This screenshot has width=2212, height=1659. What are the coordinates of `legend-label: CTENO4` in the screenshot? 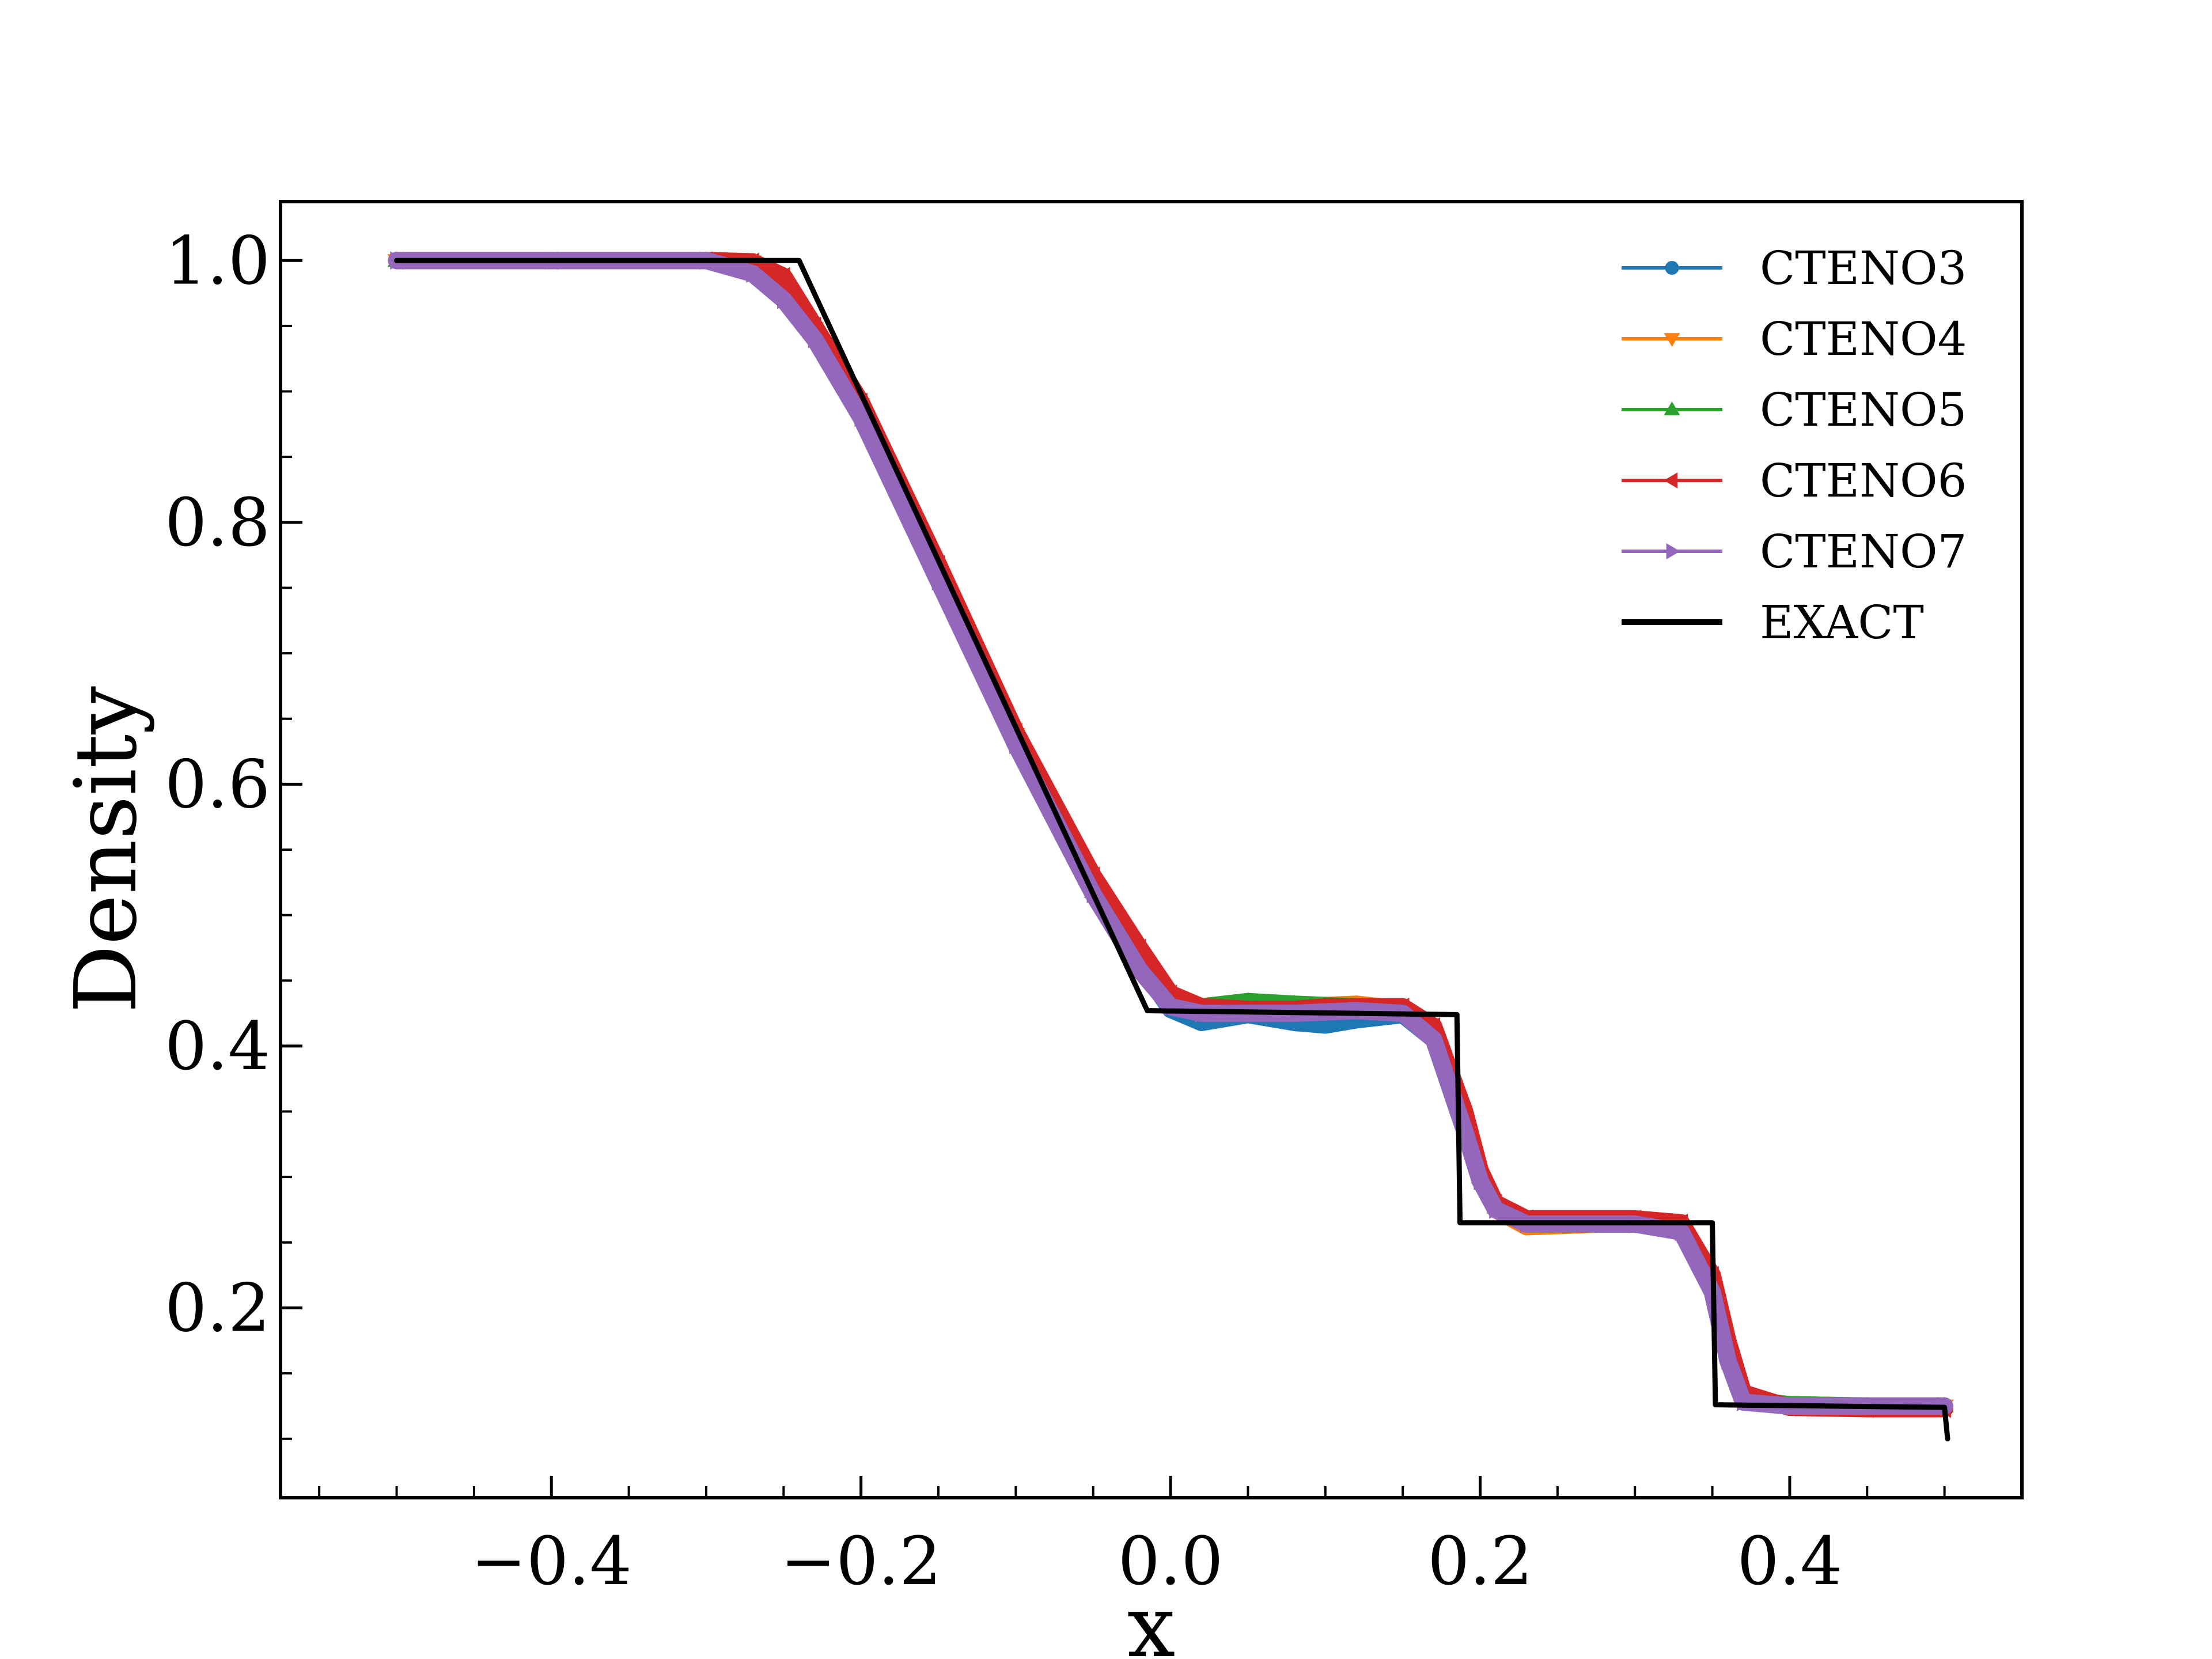 It's located at (1863, 339).